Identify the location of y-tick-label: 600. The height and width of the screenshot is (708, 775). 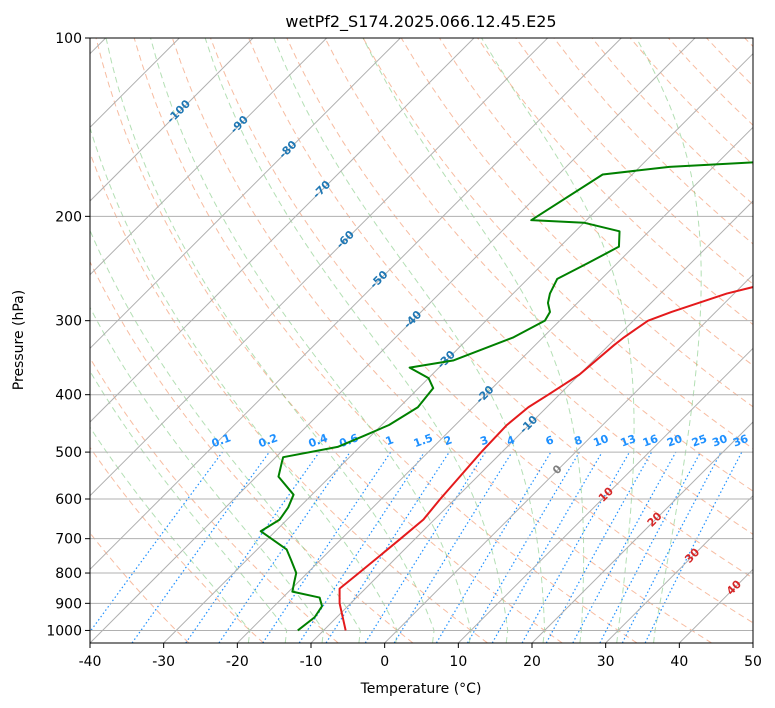
(68, 500).